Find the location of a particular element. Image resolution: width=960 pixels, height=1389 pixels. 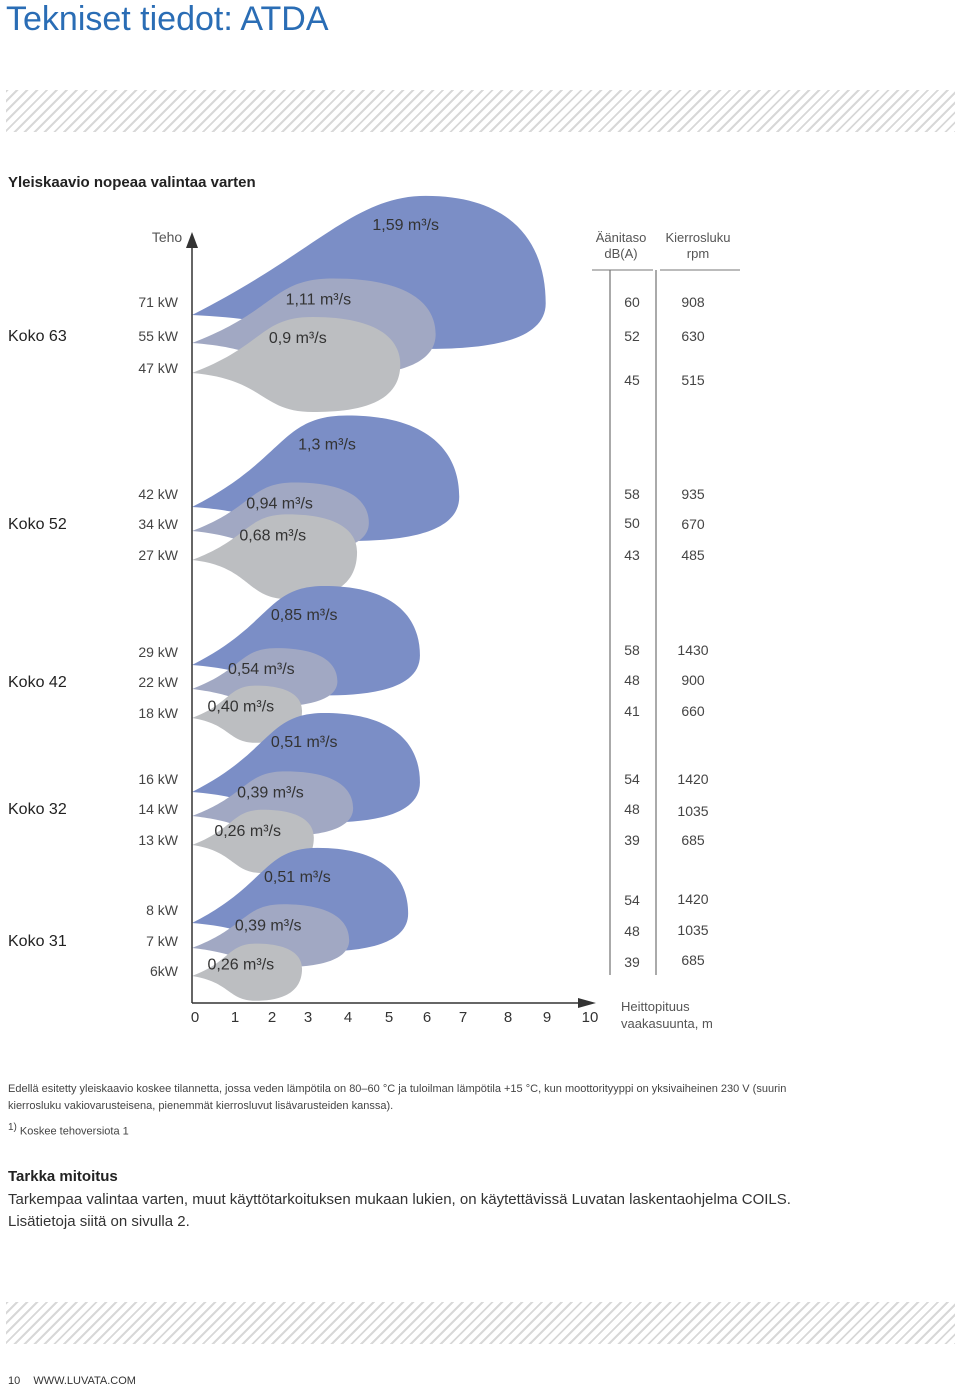

power-value: 22 kW is located at coordinates (158, 682).